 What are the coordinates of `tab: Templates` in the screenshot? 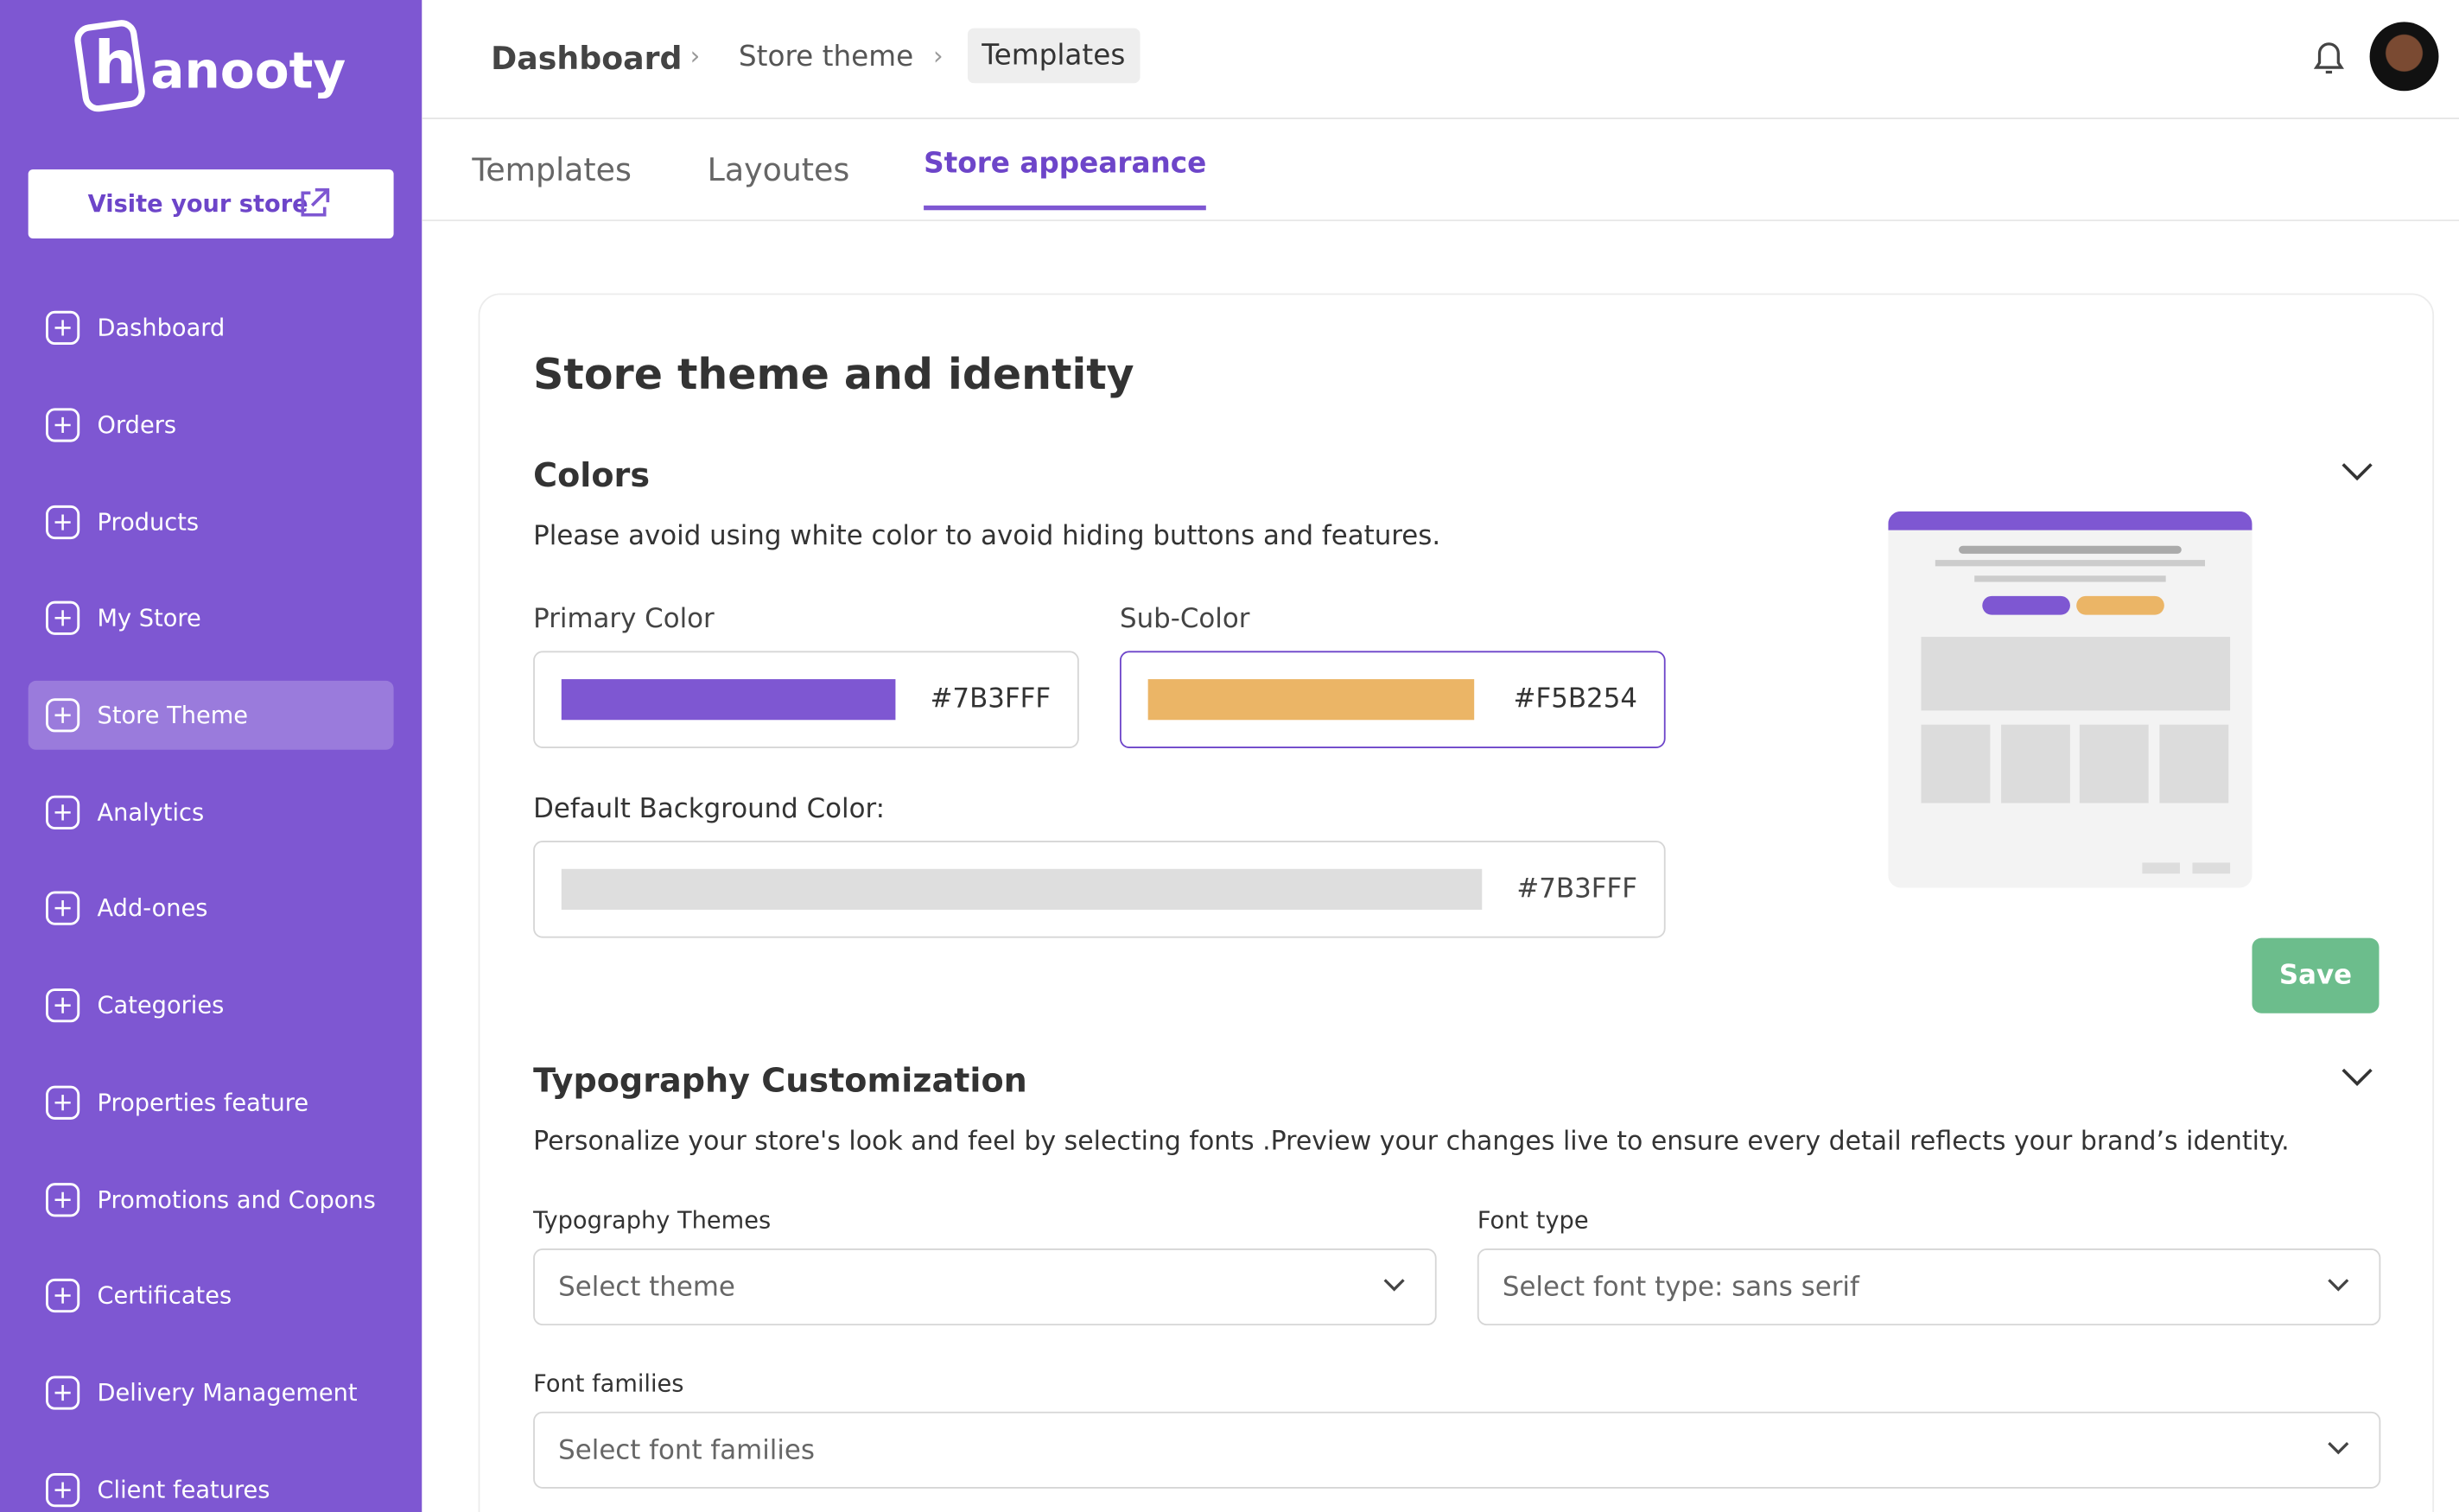 It's located at (552, 169).